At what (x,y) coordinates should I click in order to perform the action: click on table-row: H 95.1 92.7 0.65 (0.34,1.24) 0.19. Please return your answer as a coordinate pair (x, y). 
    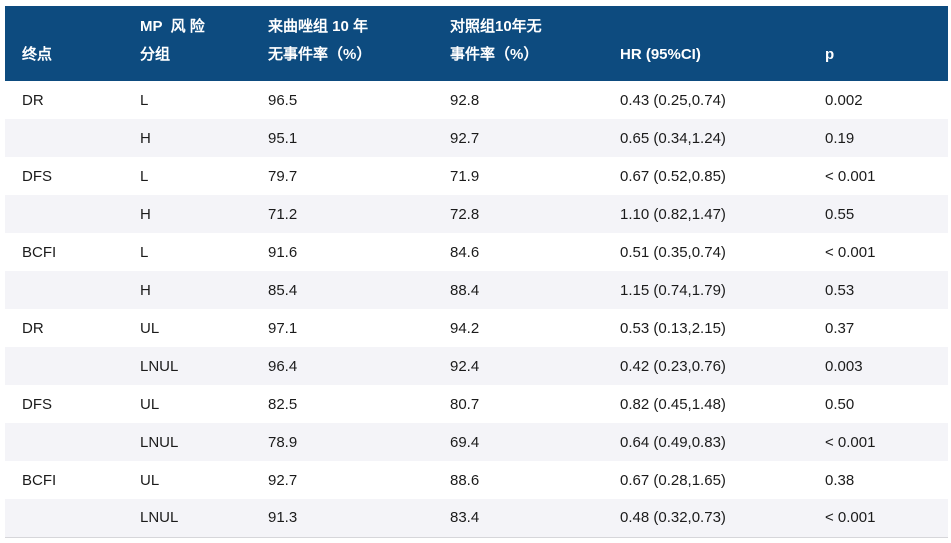
    Looking at the image, I should click on (476, 138).